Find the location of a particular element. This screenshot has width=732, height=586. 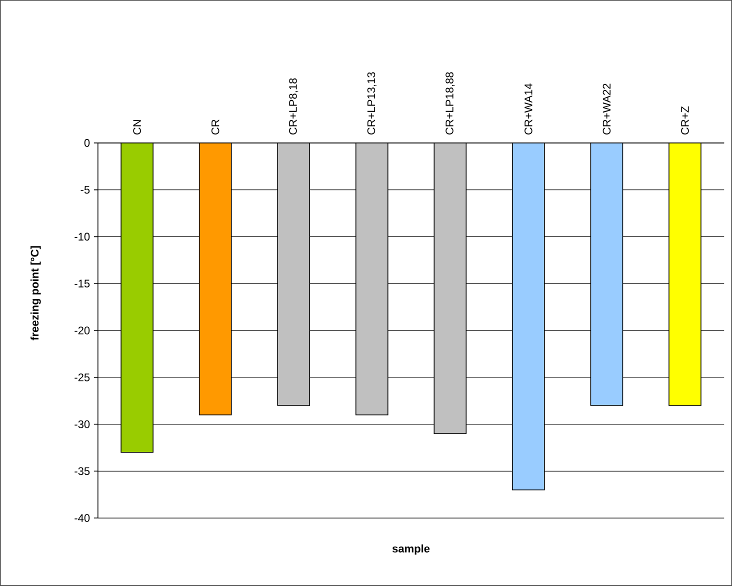

y-tick-label: -35 is located at coordinates (82, 471).